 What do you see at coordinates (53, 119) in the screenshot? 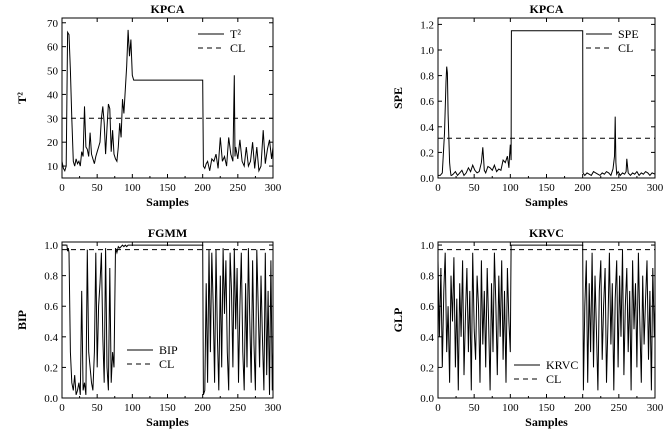
I see `y-tick-label: 30` at bounding box center [53, 119].